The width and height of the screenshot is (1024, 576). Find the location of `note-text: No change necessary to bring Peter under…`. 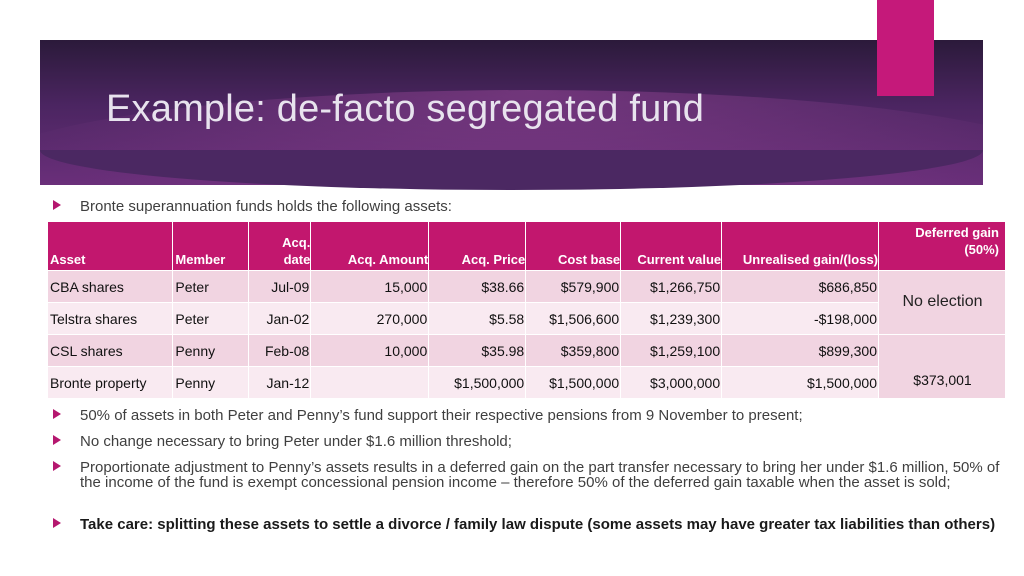

note-text: No change necessary to bring Peter under… is located at coordinates (296, 441).